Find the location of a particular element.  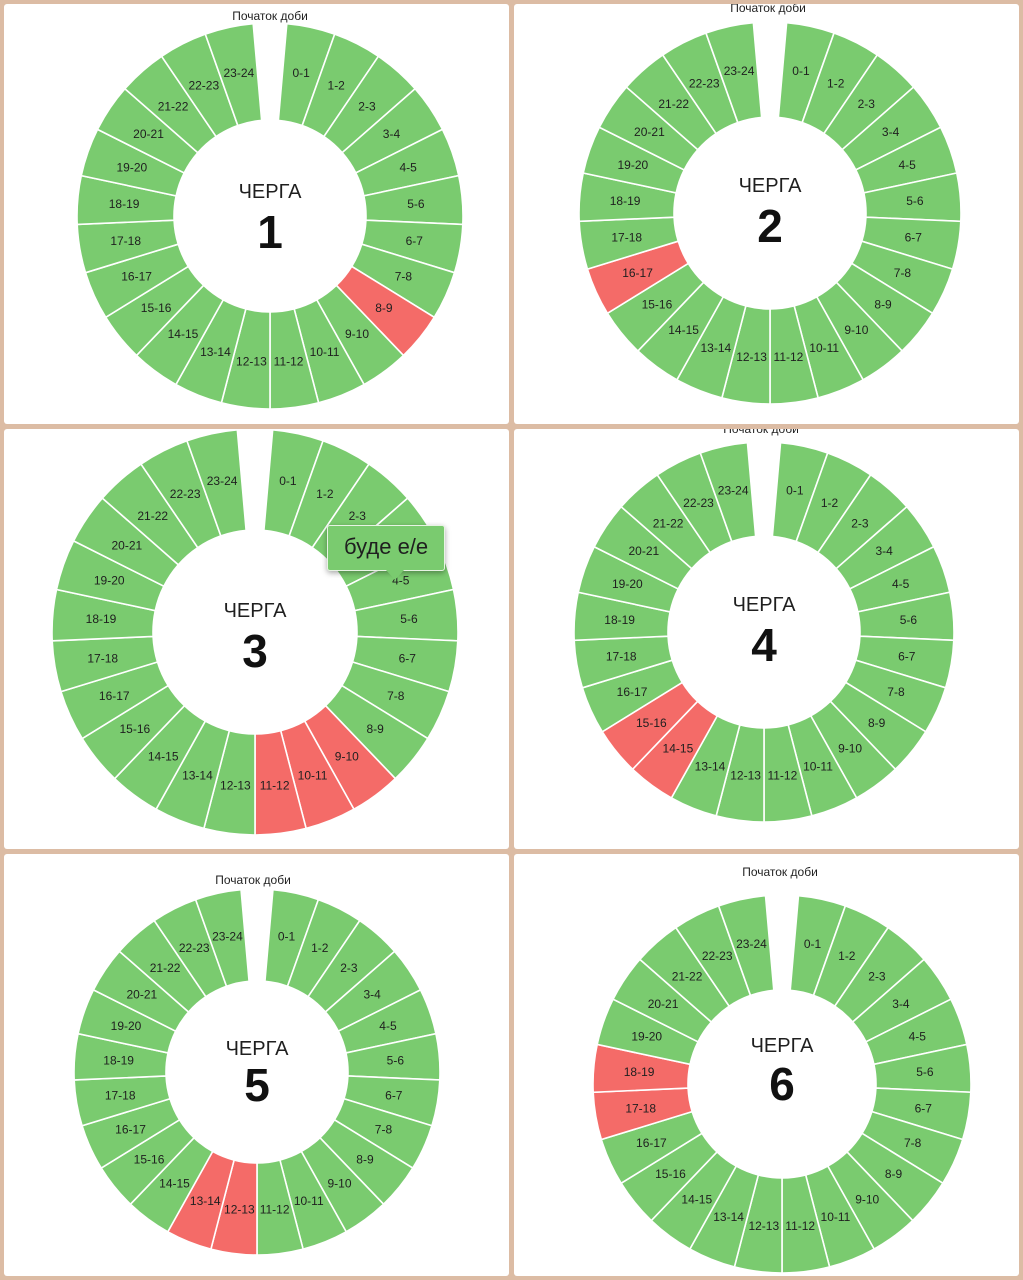

tooltip-arrow is located at coordinates (395, 575).